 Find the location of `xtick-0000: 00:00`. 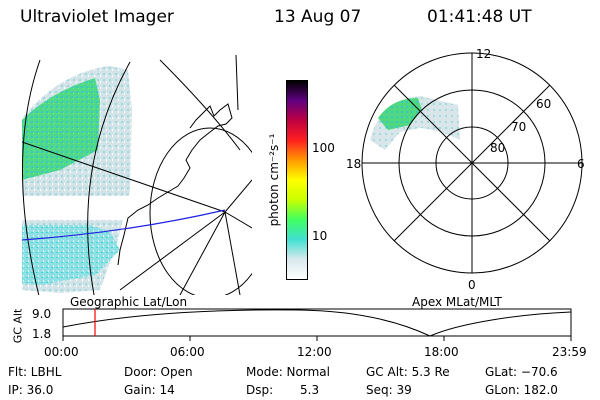

xtick-0000: 00:00 is located at coordinates (61, 352).